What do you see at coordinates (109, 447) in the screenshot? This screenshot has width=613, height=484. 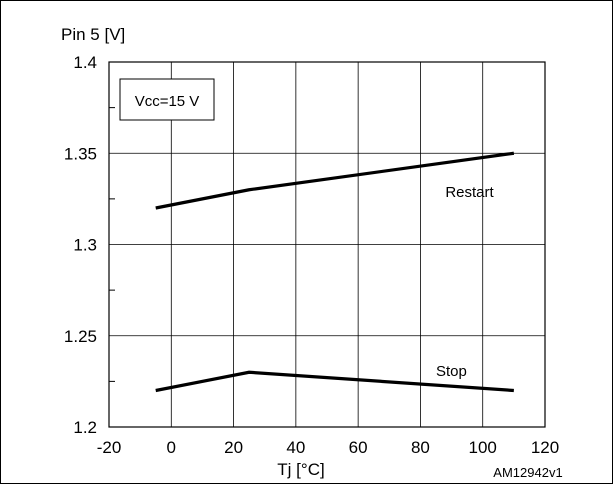 I see `x-tick-label: -20` at bounding box center [109, 447].